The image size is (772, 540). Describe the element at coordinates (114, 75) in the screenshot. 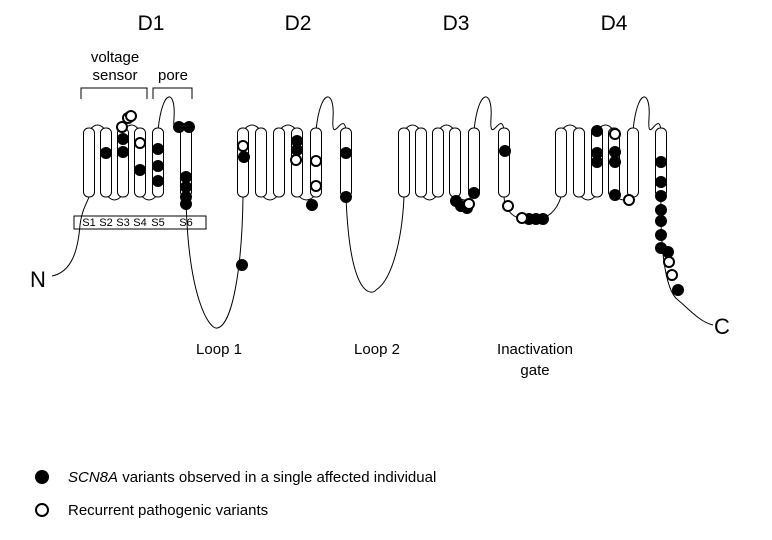

I see `voltage-sensor-label-line2: sensor` at that location.